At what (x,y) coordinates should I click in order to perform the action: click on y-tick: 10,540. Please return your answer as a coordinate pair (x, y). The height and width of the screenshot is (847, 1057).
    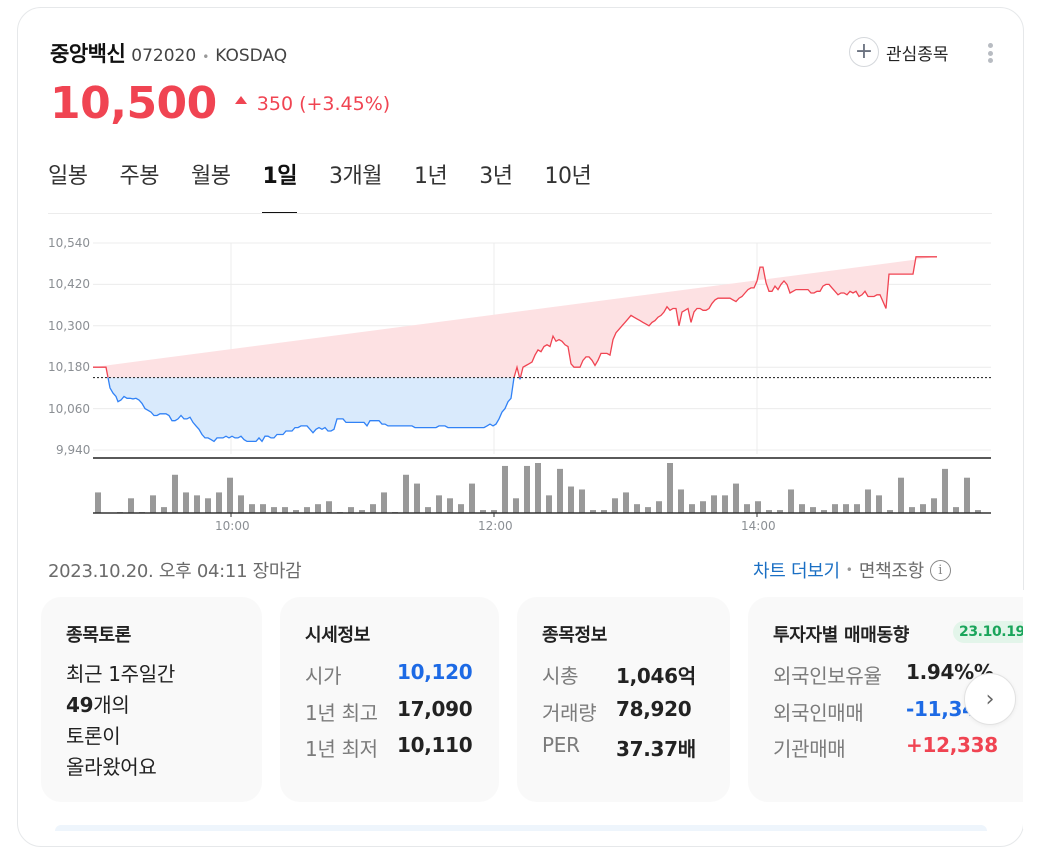
    Looking at the image, I should click on (69, 243).